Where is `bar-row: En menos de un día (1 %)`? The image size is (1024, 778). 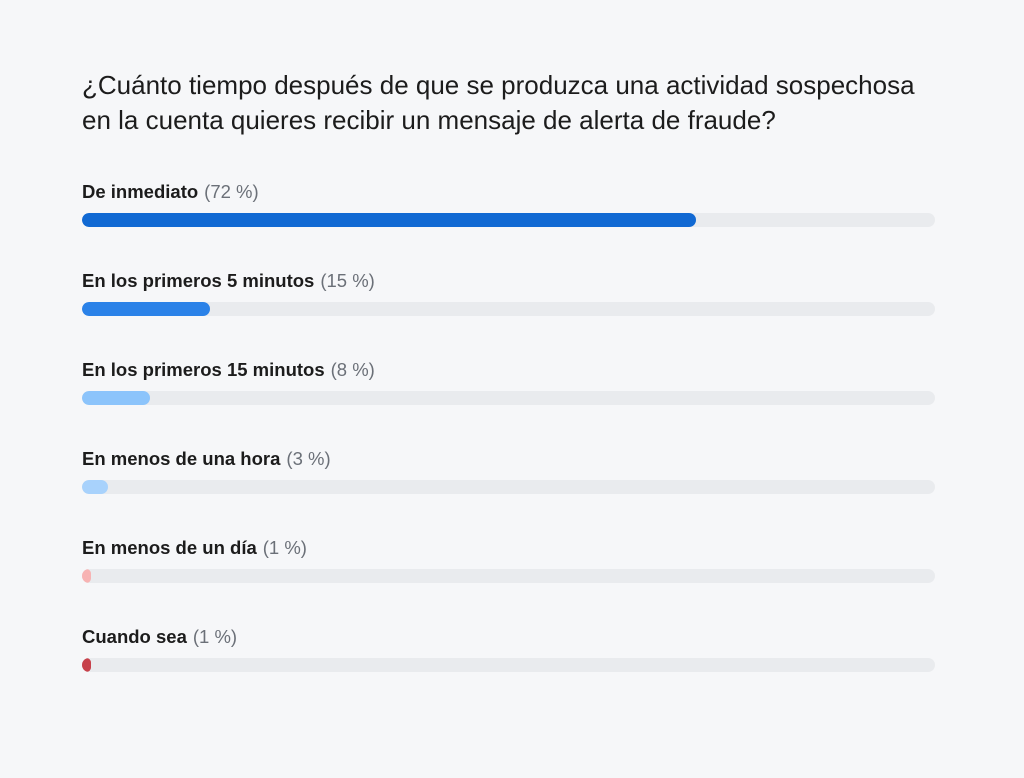
bar-row: En menos de un día (1 %) is located at coordinates (508, 580).